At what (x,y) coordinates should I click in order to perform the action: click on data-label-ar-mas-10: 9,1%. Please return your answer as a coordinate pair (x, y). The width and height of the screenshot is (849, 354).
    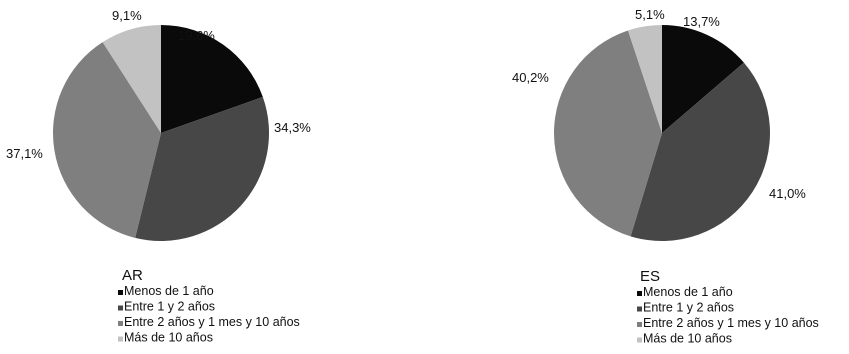
    Looking at the image, I should click on (127, 15).